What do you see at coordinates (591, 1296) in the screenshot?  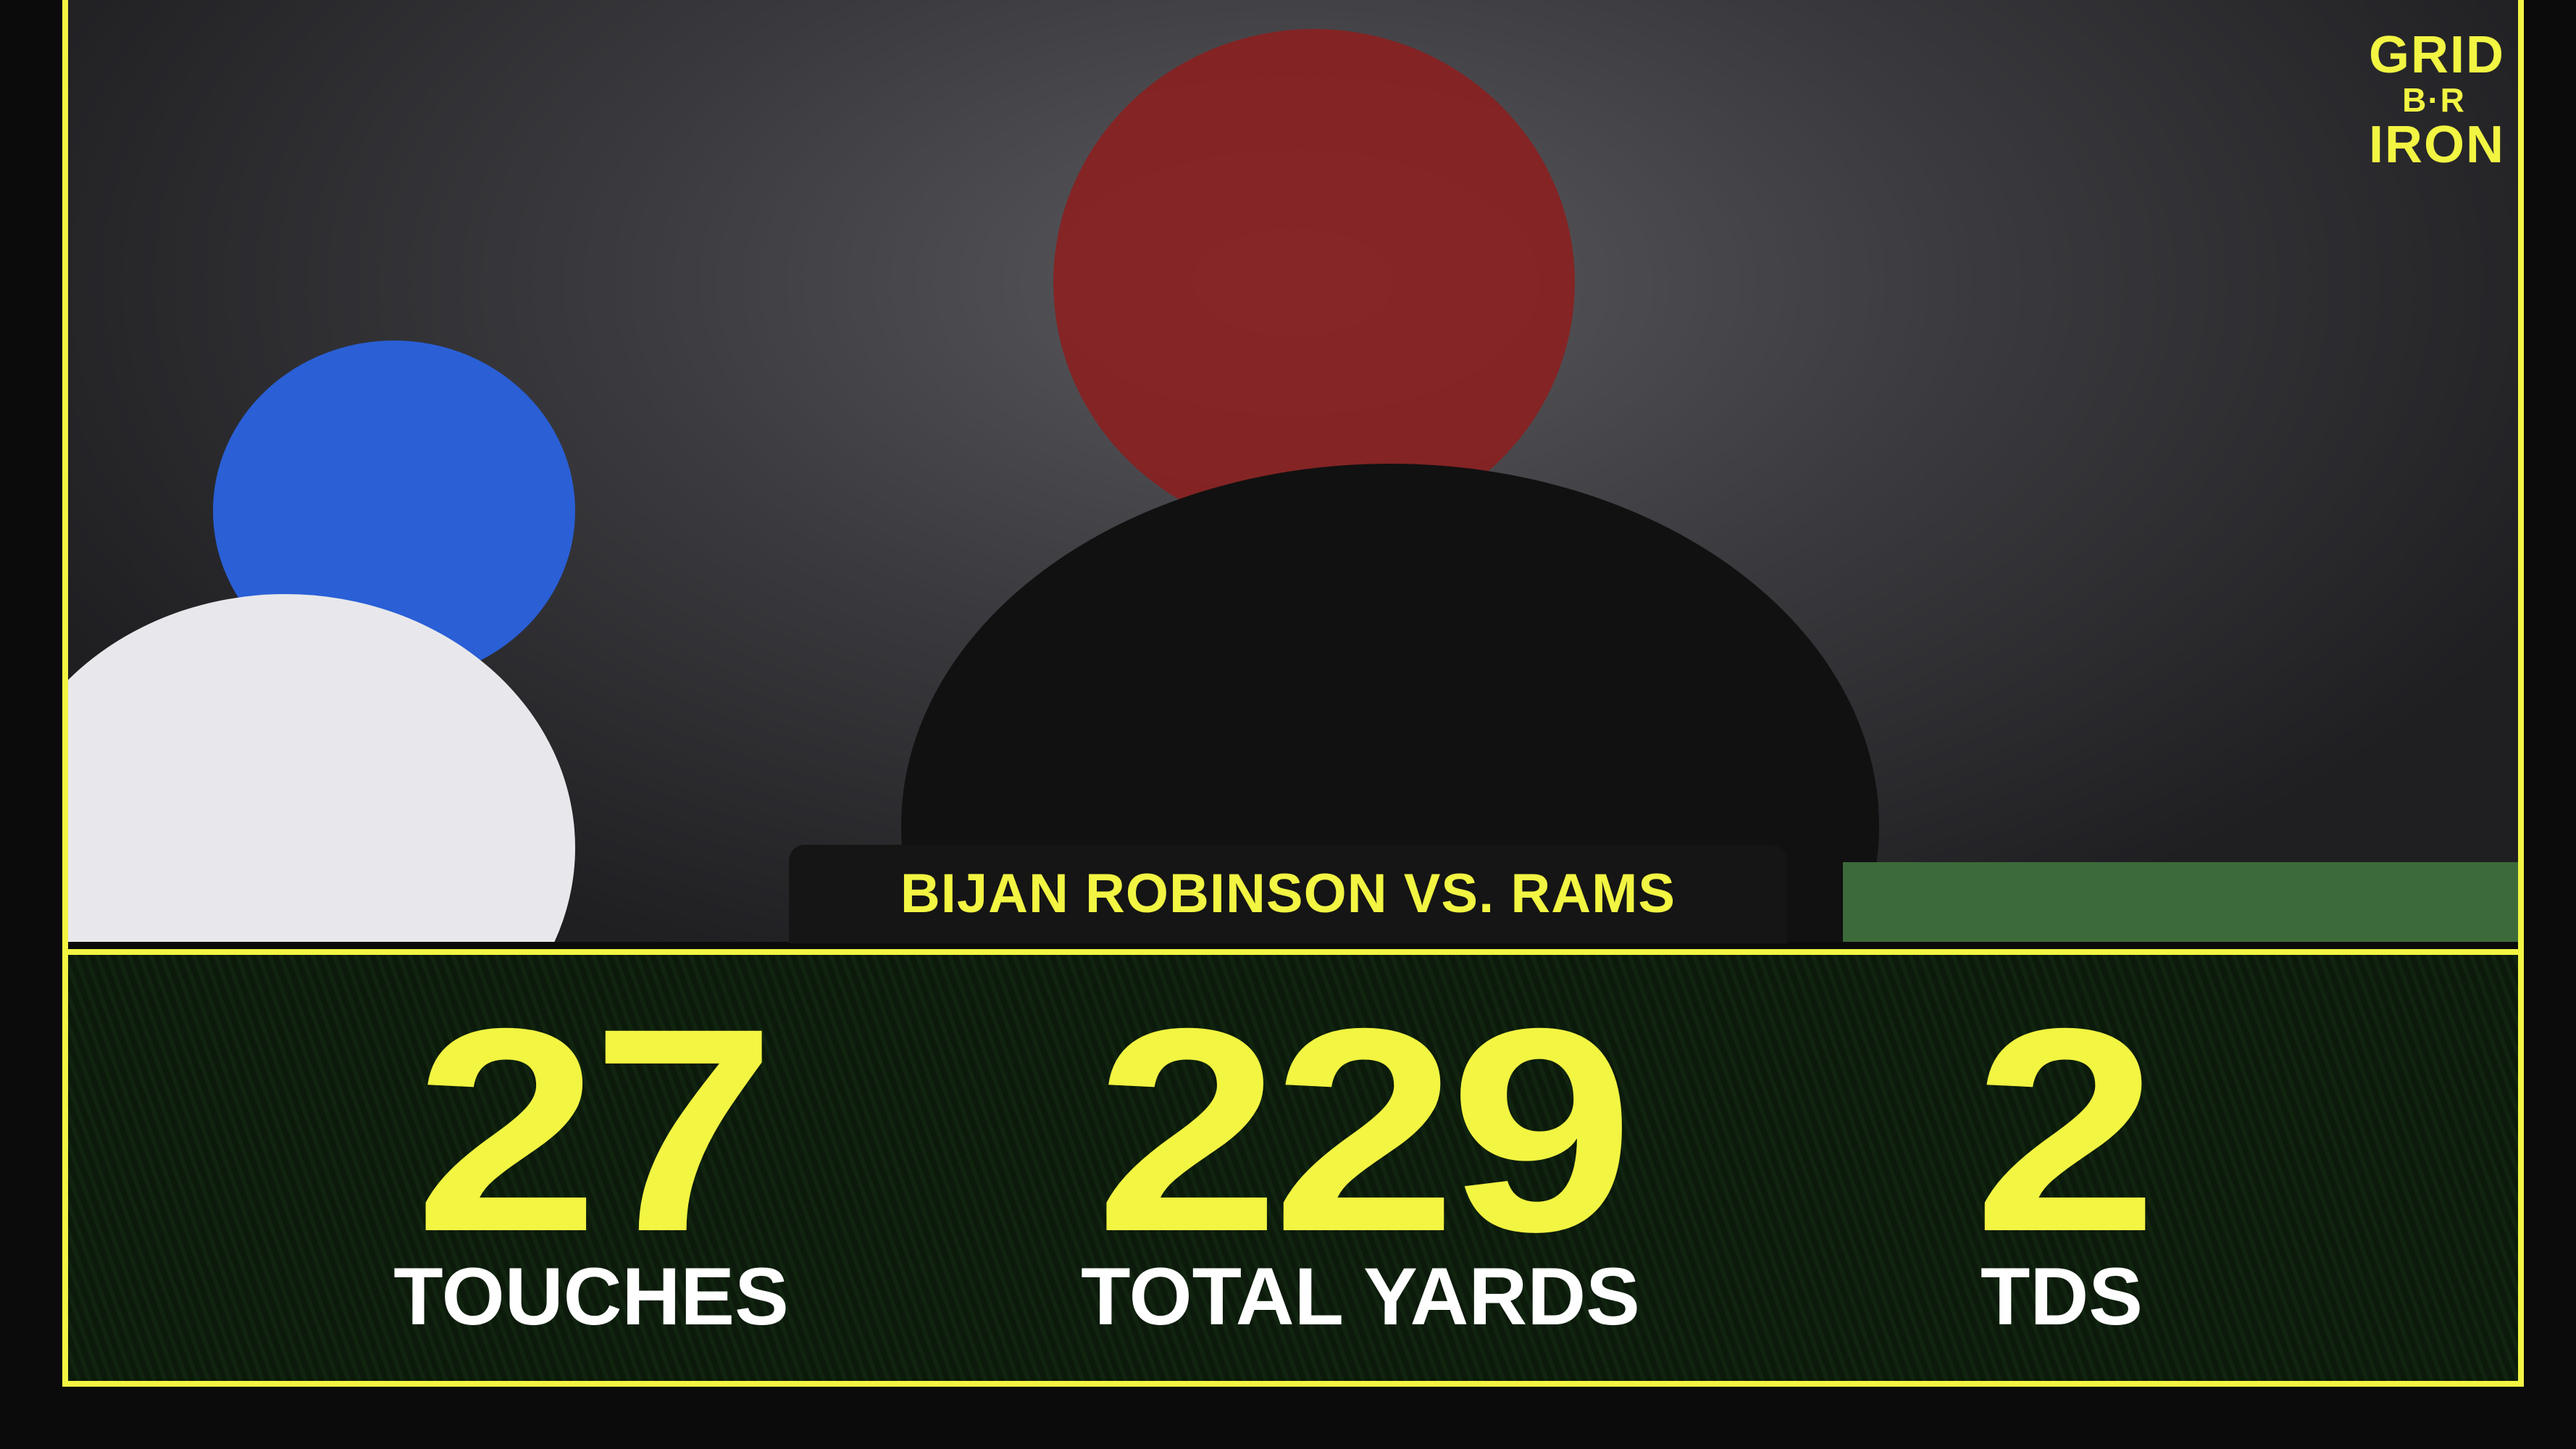 I see `stat-label: TOUCHES` at bounding box center [591, 1296].